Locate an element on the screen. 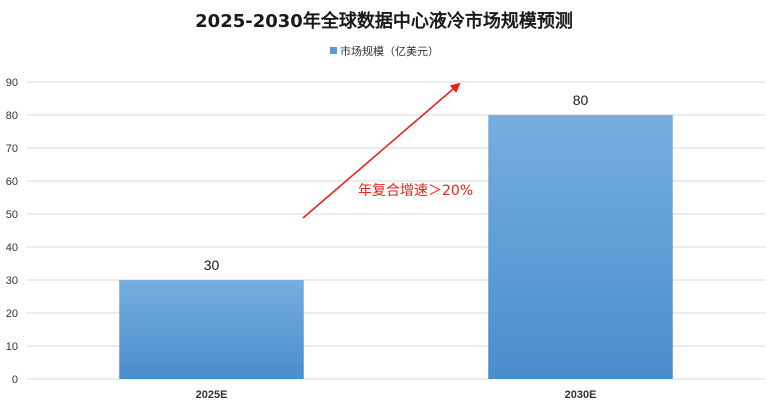 This screenshot has width=769, height=409. bar-2025E is located at coordinates (211, 329).